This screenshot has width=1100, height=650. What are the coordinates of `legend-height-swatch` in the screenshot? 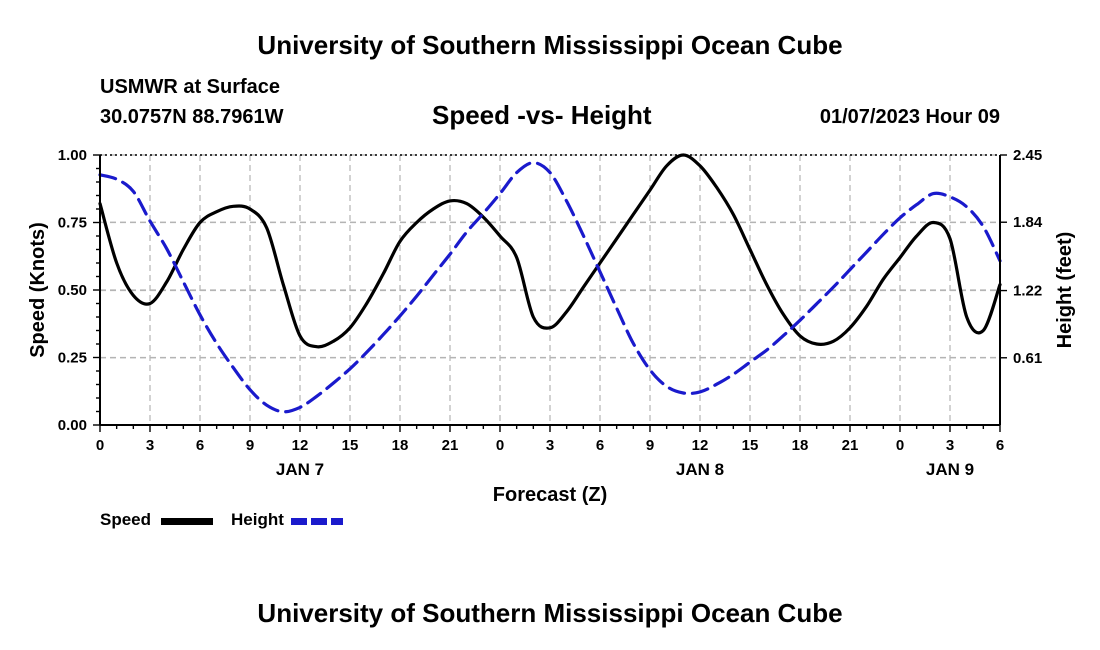 It's located at (317, 521).